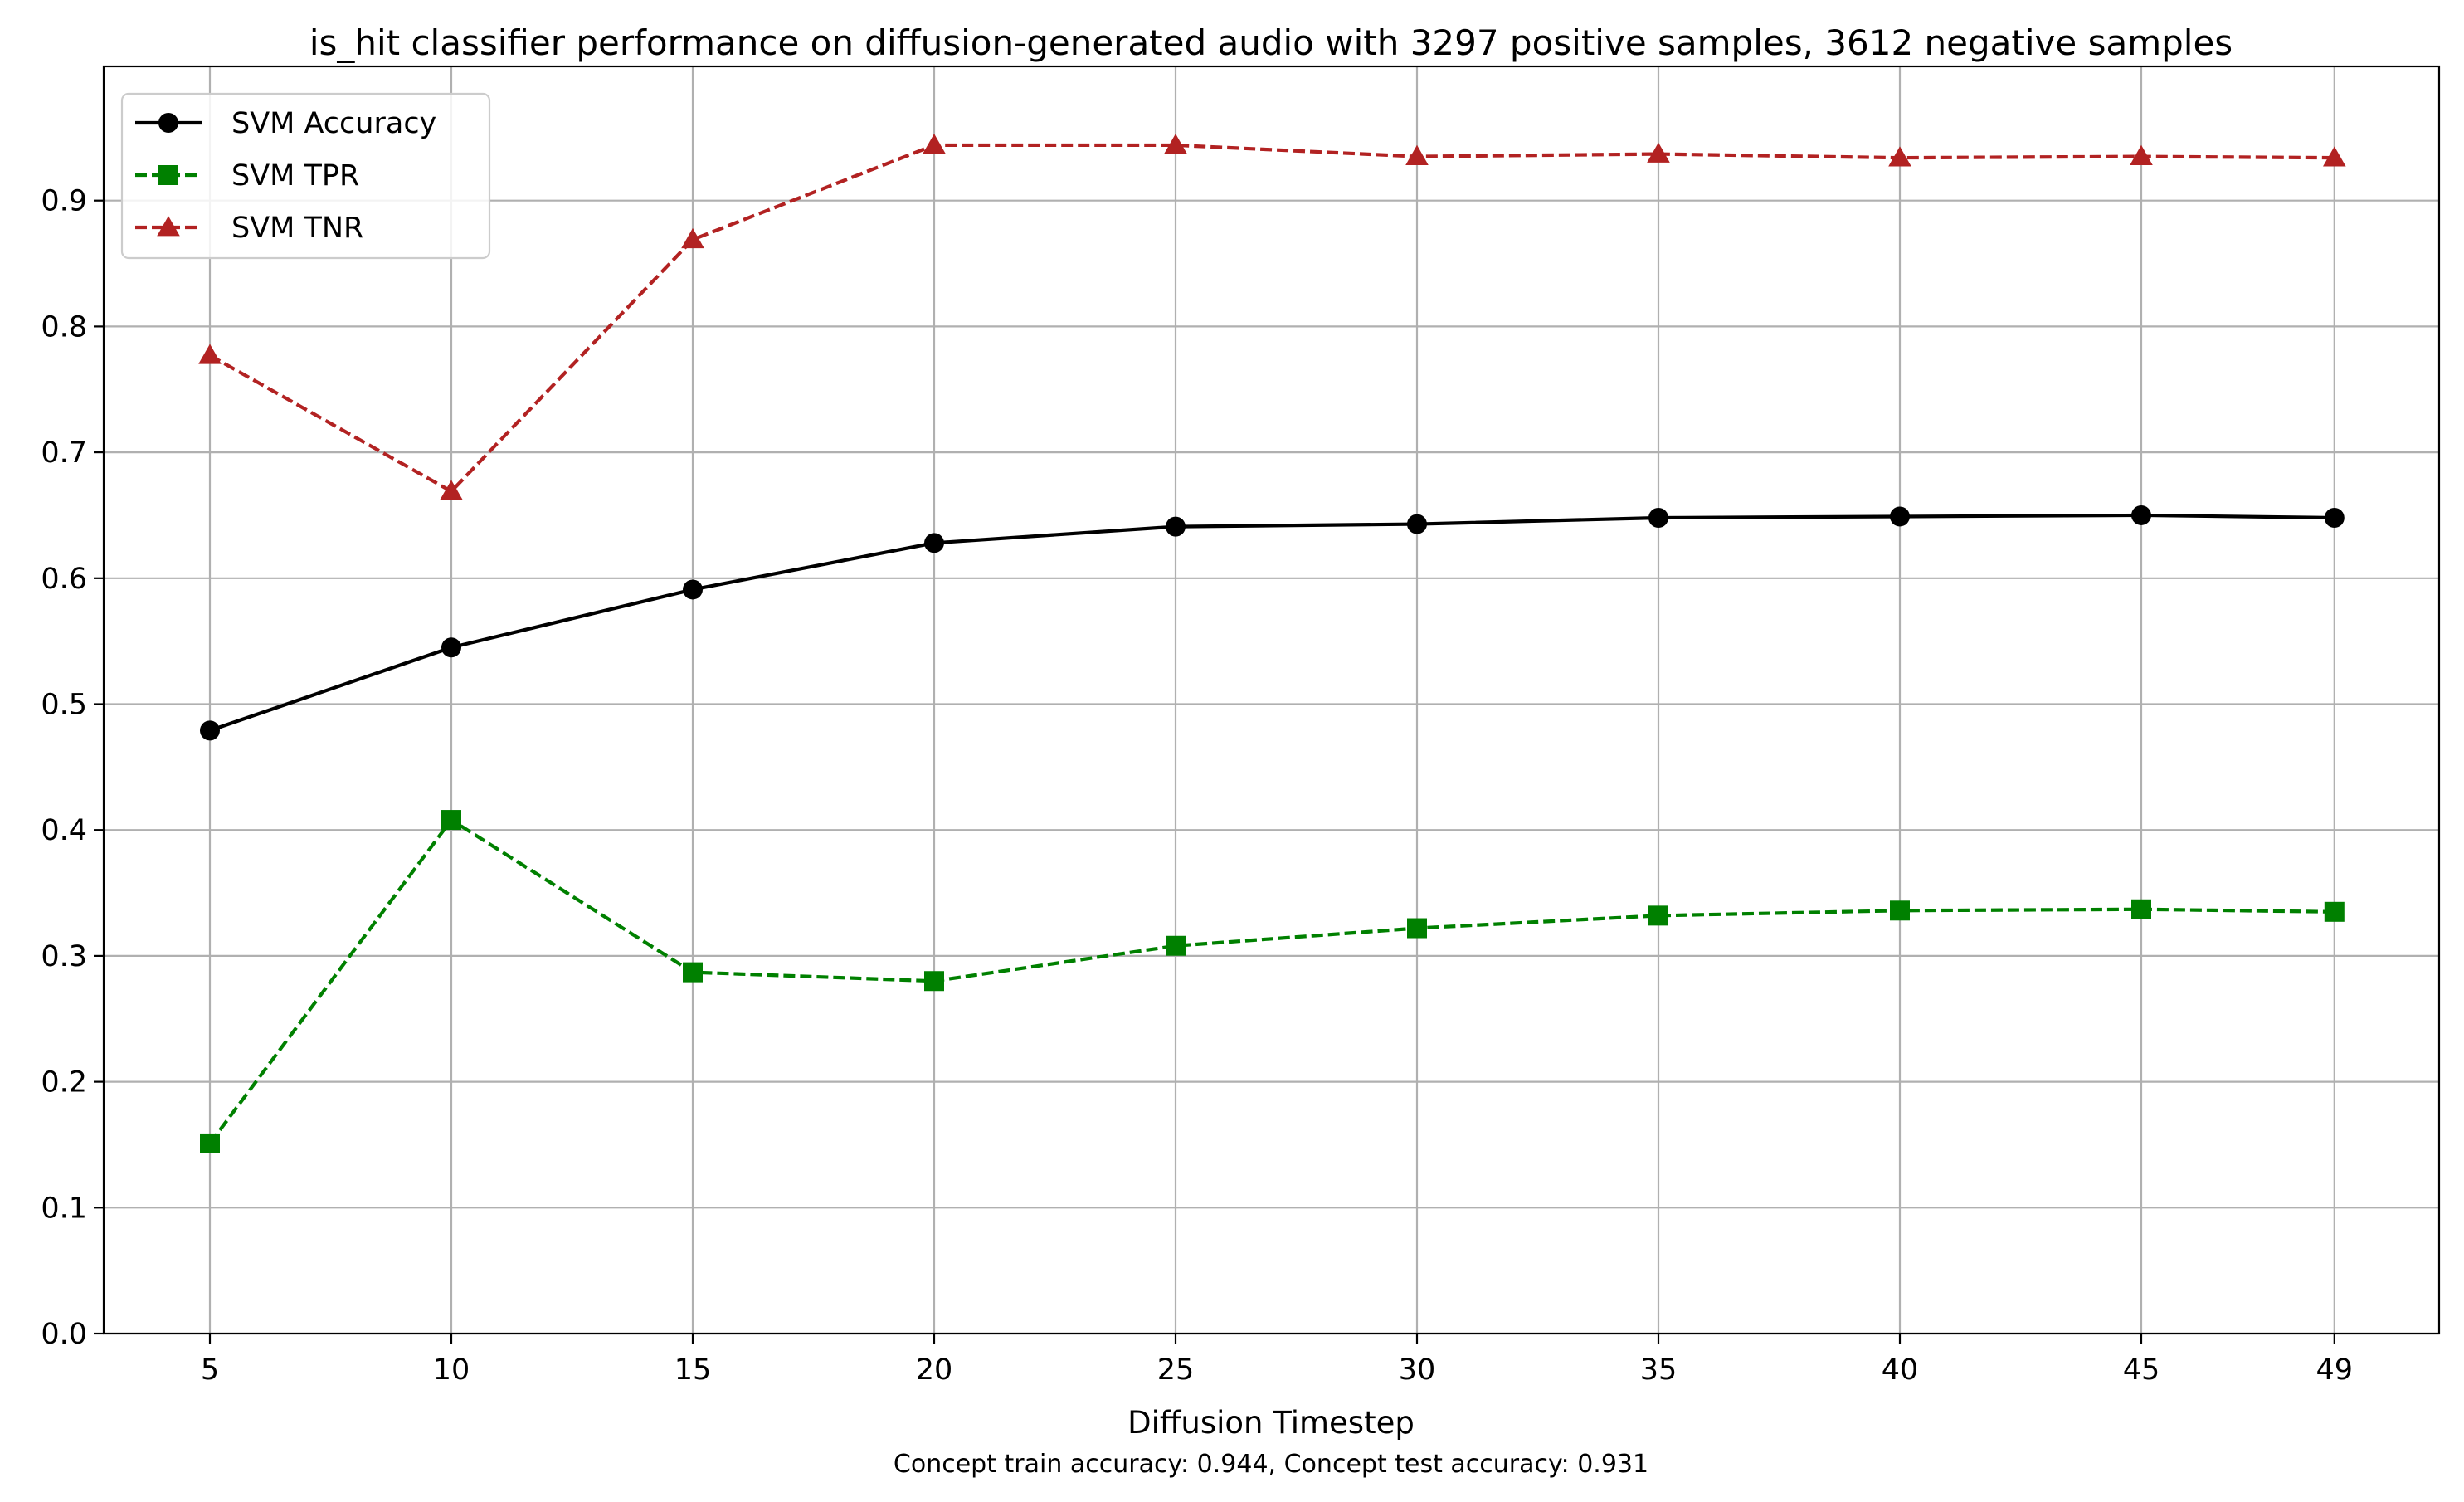 This screenshot has width=2464, height=1502. Describe the element at coordinates (1900, 1370) in the screenshot. I see `x-tick-label: 40` at that location.